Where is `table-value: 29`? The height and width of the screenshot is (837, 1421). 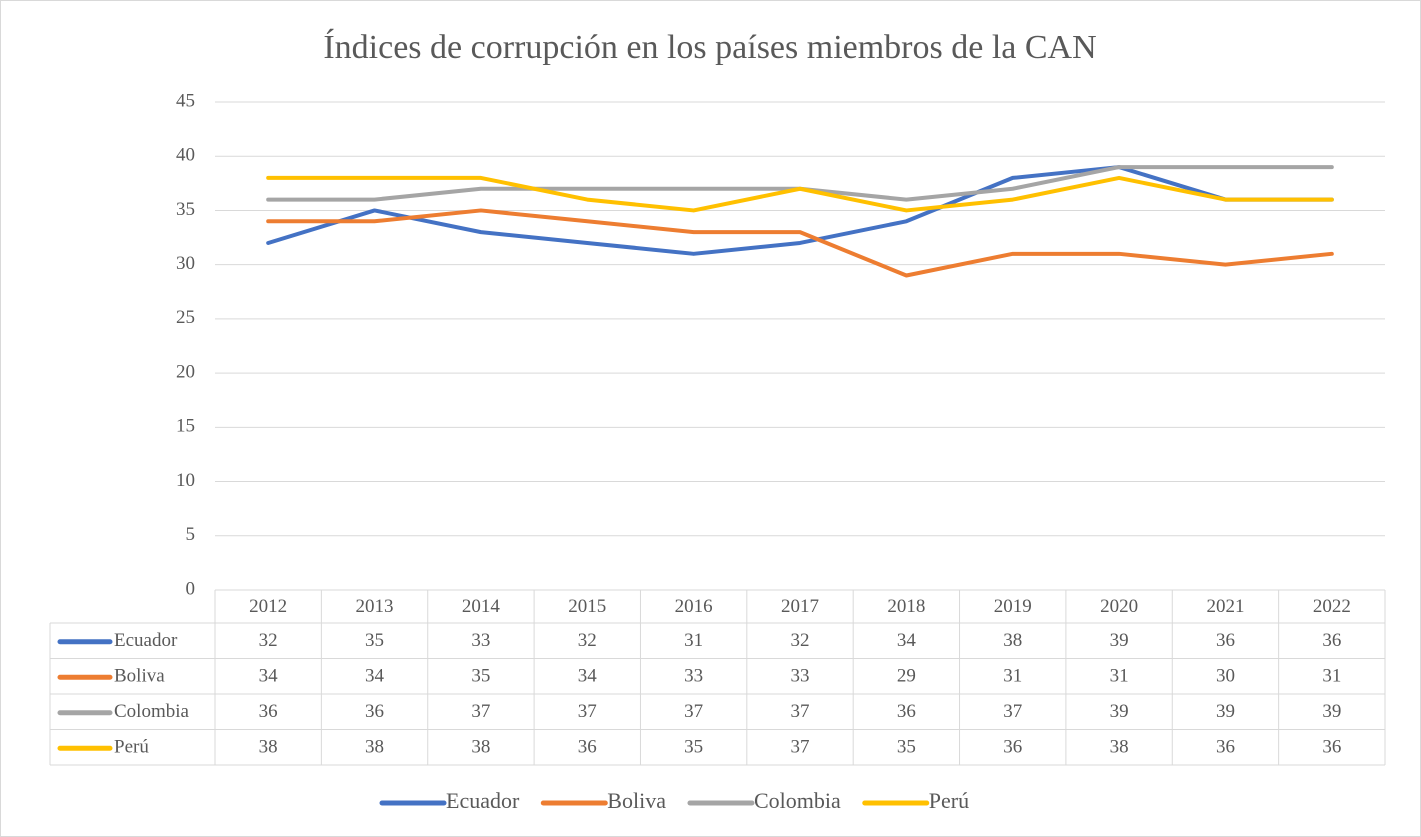 table-value: 29 is located at coordinates (906, 676).